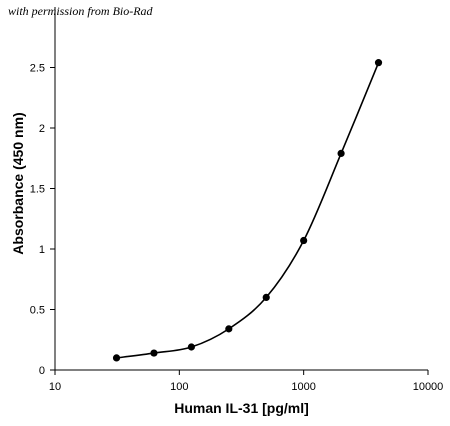 The height and width of the screenshot is (426, 450). I want to click on x-tick-label: 10000, so click(428, 387).